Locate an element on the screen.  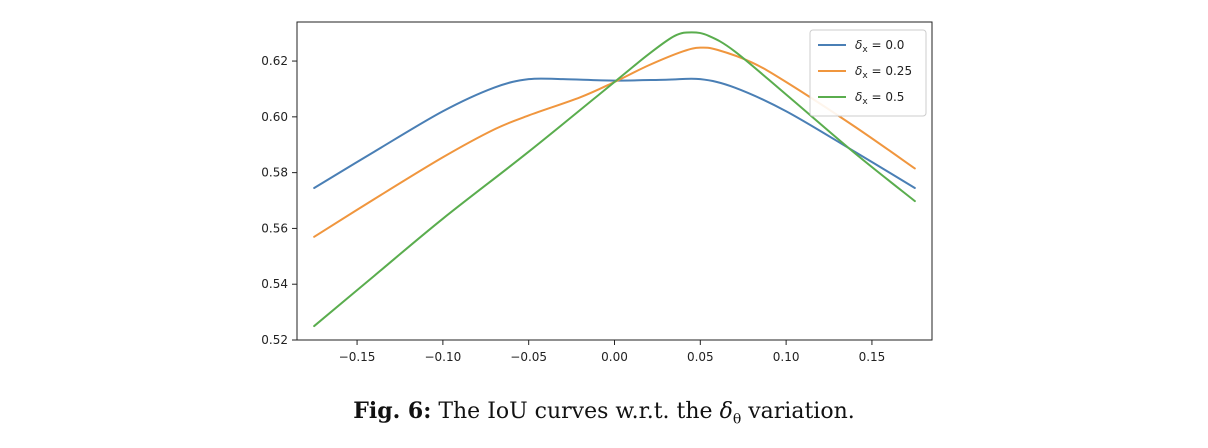
legend-label-0: δx = 0.0 is located at coordinates (879, 46).